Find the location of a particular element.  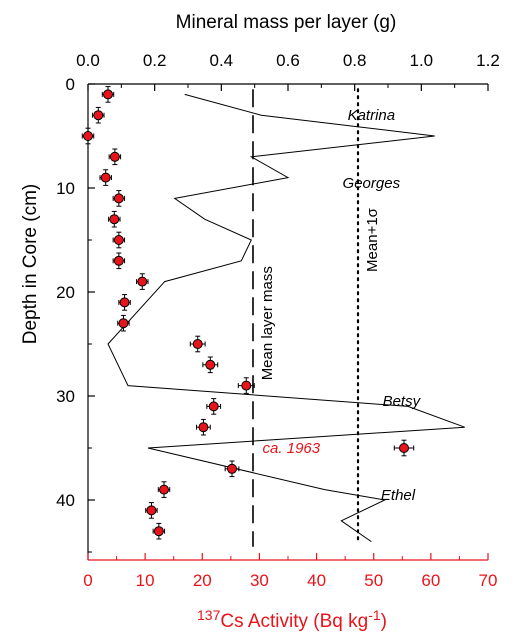

y-tick-label: 40 is located at coordinates (65, 500).